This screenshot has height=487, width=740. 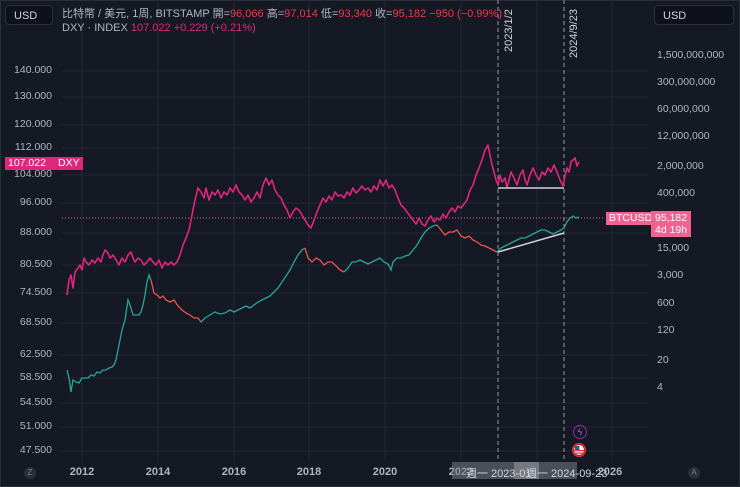 What do you see at coordinates (694, 15) in the screenshot?
I see `currency-button-right: USD` at bounding box center [694, 15].